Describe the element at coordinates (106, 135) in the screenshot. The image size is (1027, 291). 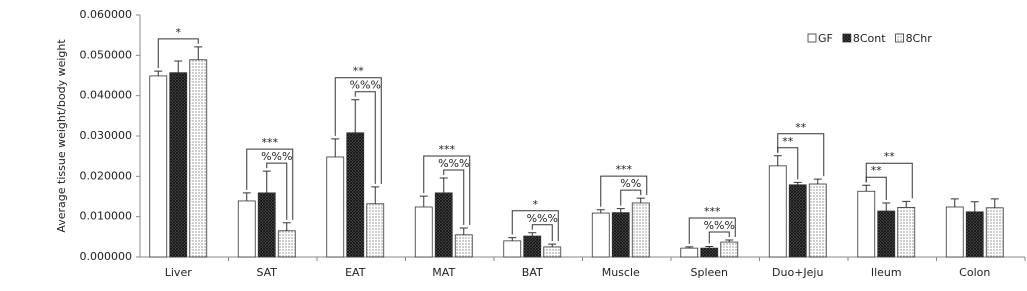
I see `y-tick-label: 0.030000` at that location.